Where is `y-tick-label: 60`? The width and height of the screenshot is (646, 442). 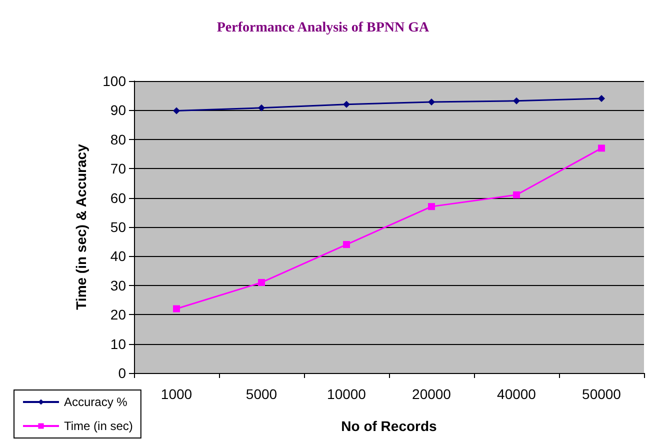 y-tick-label: 60 is located at coordinates (118, 198).